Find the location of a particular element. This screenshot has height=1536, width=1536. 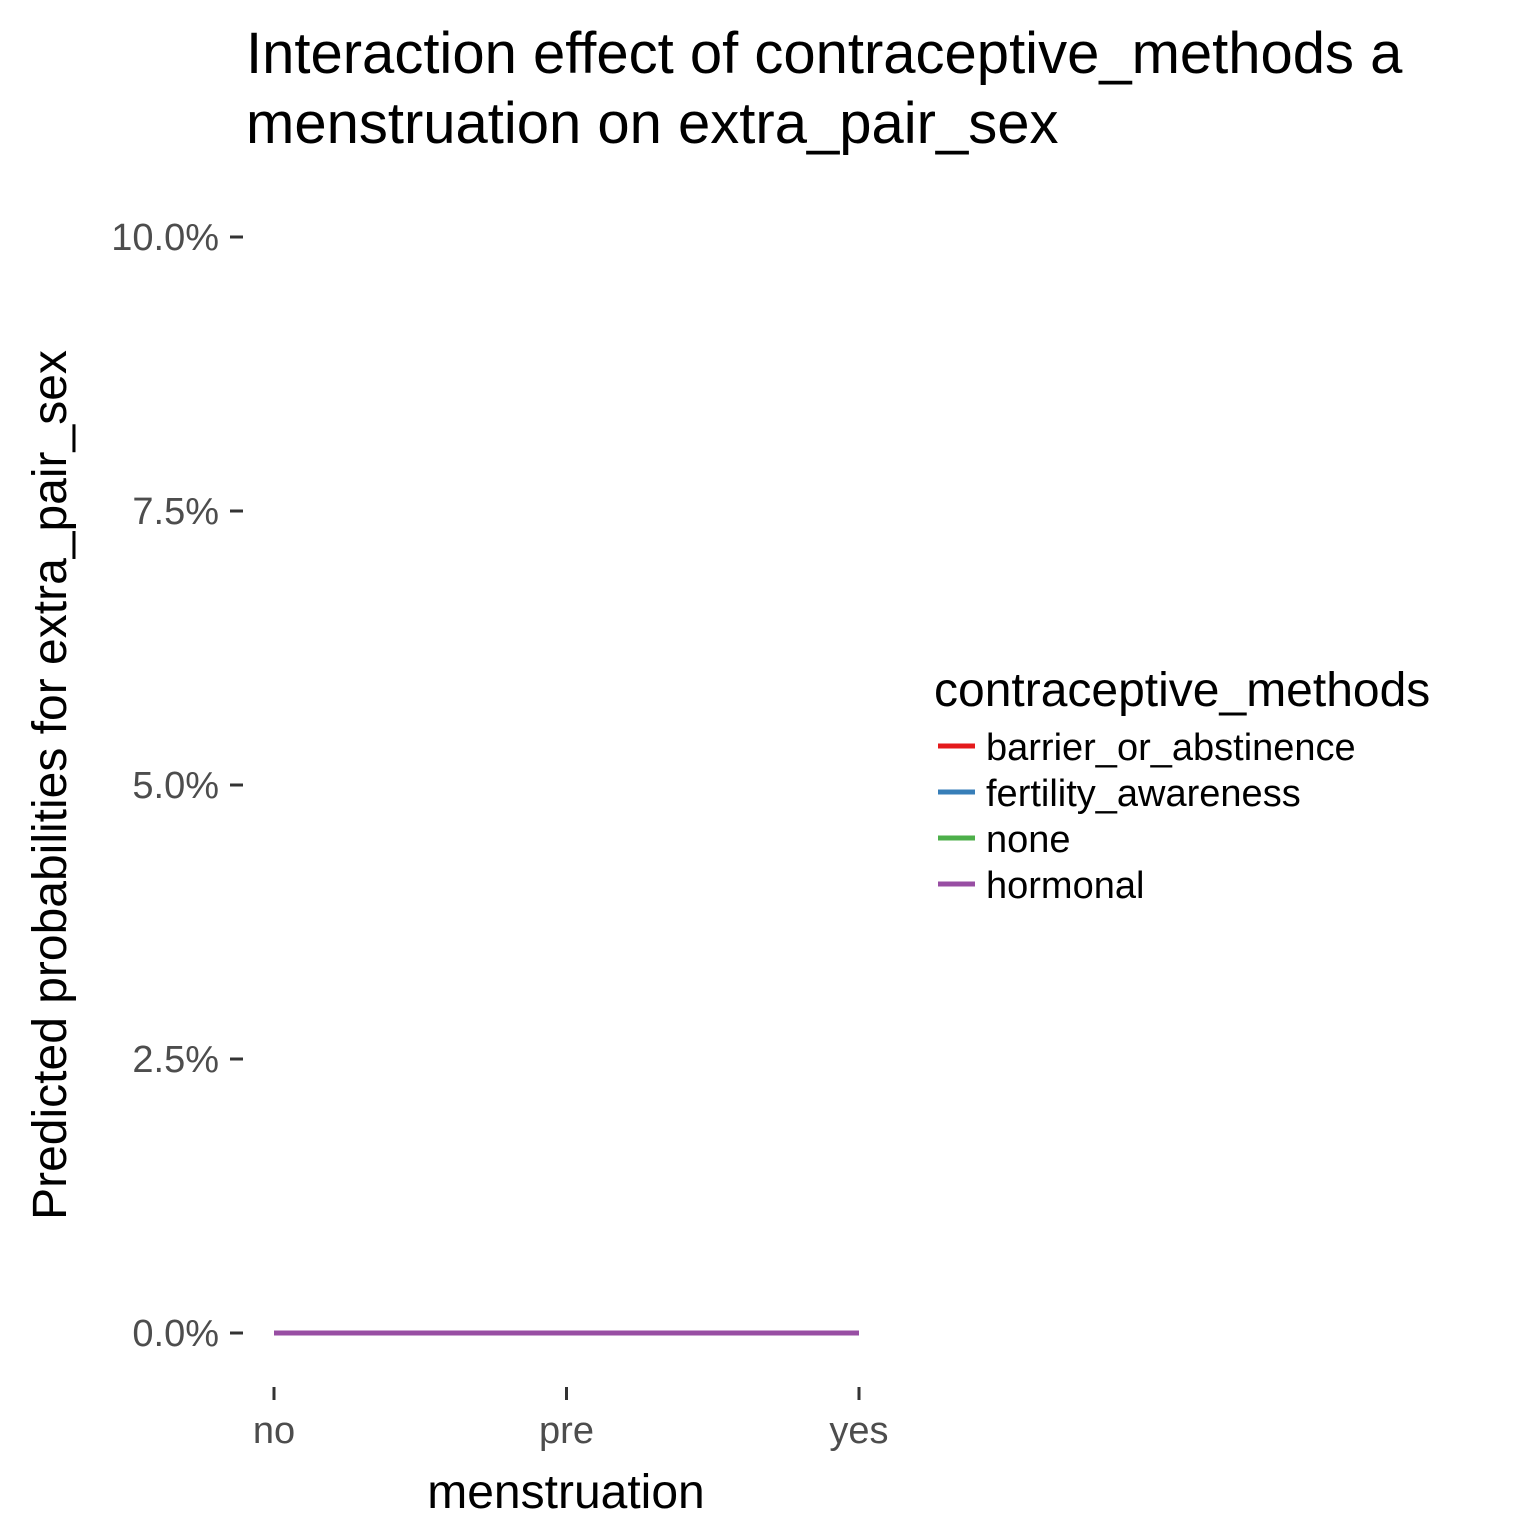

y-tick-label: 7.5% is located at coordinates (175, 512).